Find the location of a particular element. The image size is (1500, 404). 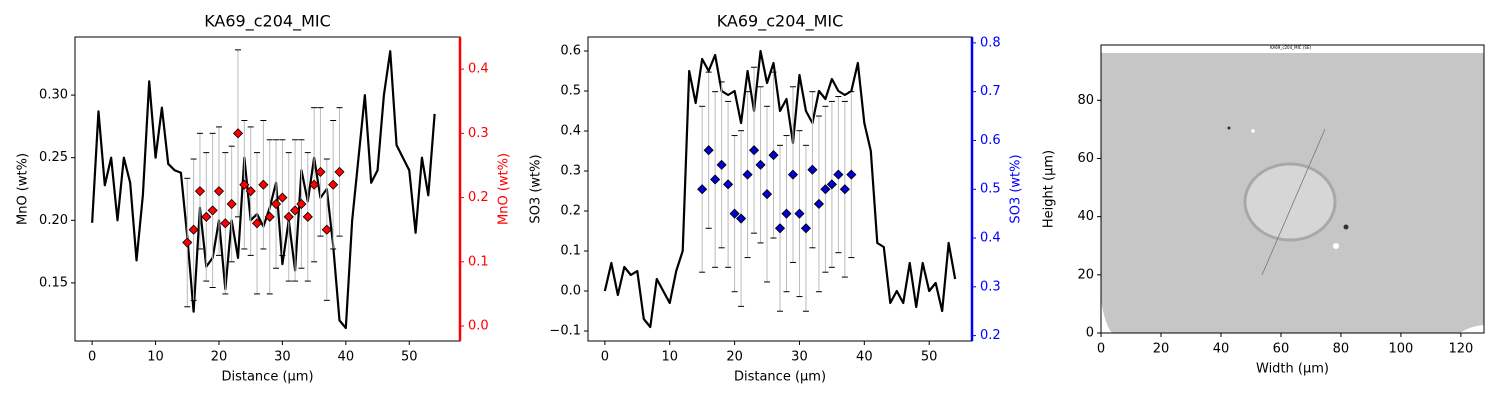

x-axis-label: Distance (µm) is located at coordinates (780, 377).